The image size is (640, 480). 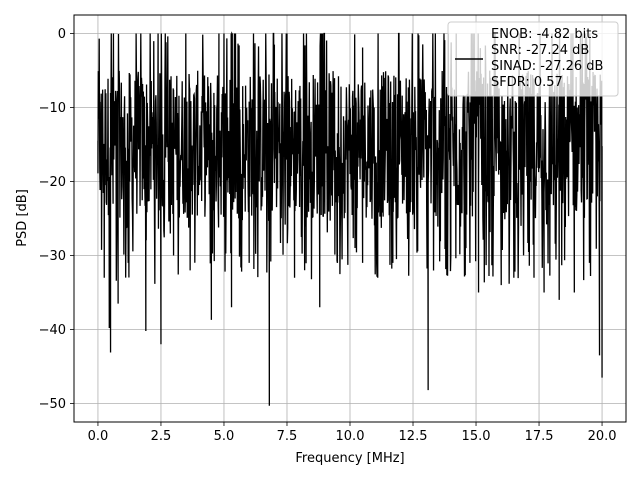 I want to click on y-tick-label: −40, so click(x=52, y=330).